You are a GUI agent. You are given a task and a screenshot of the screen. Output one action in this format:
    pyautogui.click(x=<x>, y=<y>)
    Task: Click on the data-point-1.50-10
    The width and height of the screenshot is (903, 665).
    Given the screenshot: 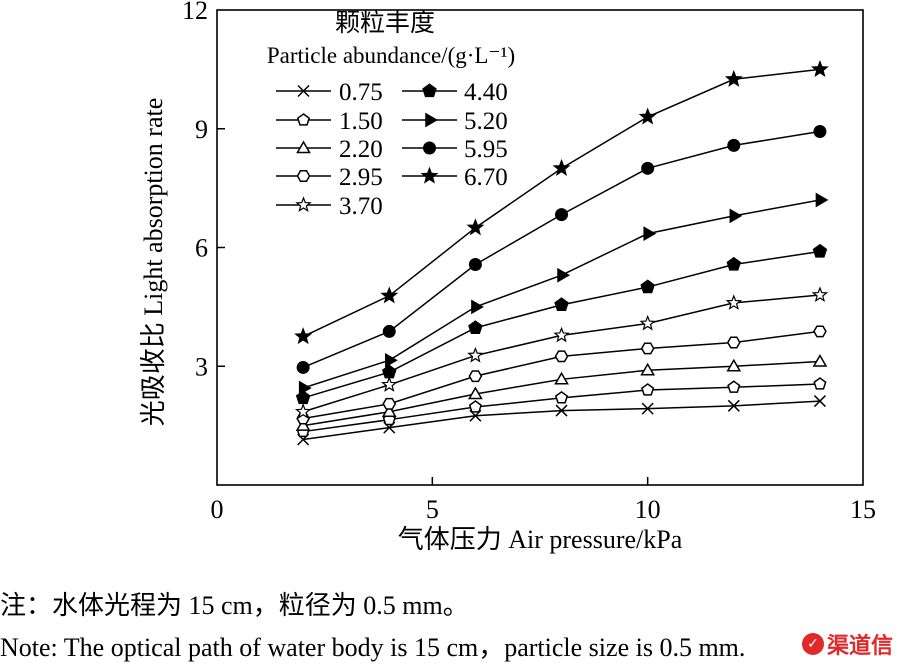 What is the action you would take?
    pyautogui.click(x=648, y=389)
    